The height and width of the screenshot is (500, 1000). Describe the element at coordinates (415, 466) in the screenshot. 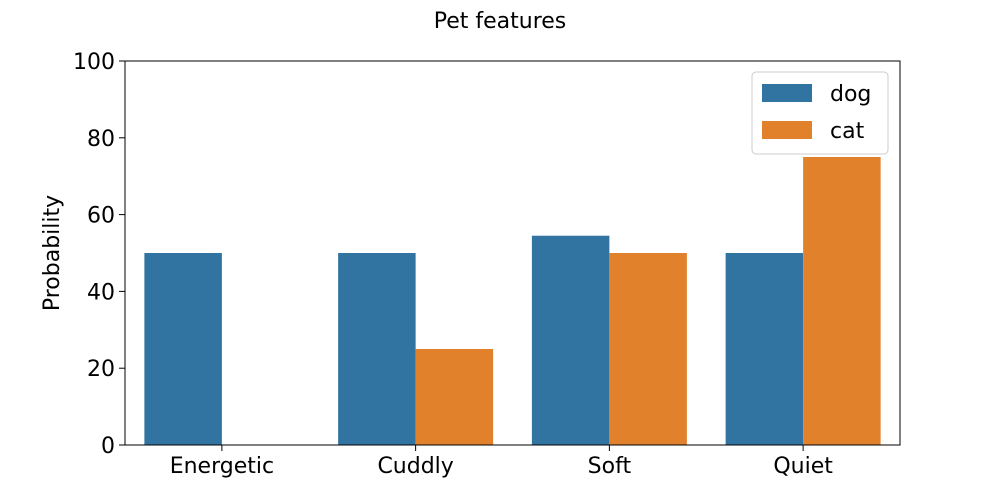

I see `x-tick-label-cuddly: Cuddly` at that location.